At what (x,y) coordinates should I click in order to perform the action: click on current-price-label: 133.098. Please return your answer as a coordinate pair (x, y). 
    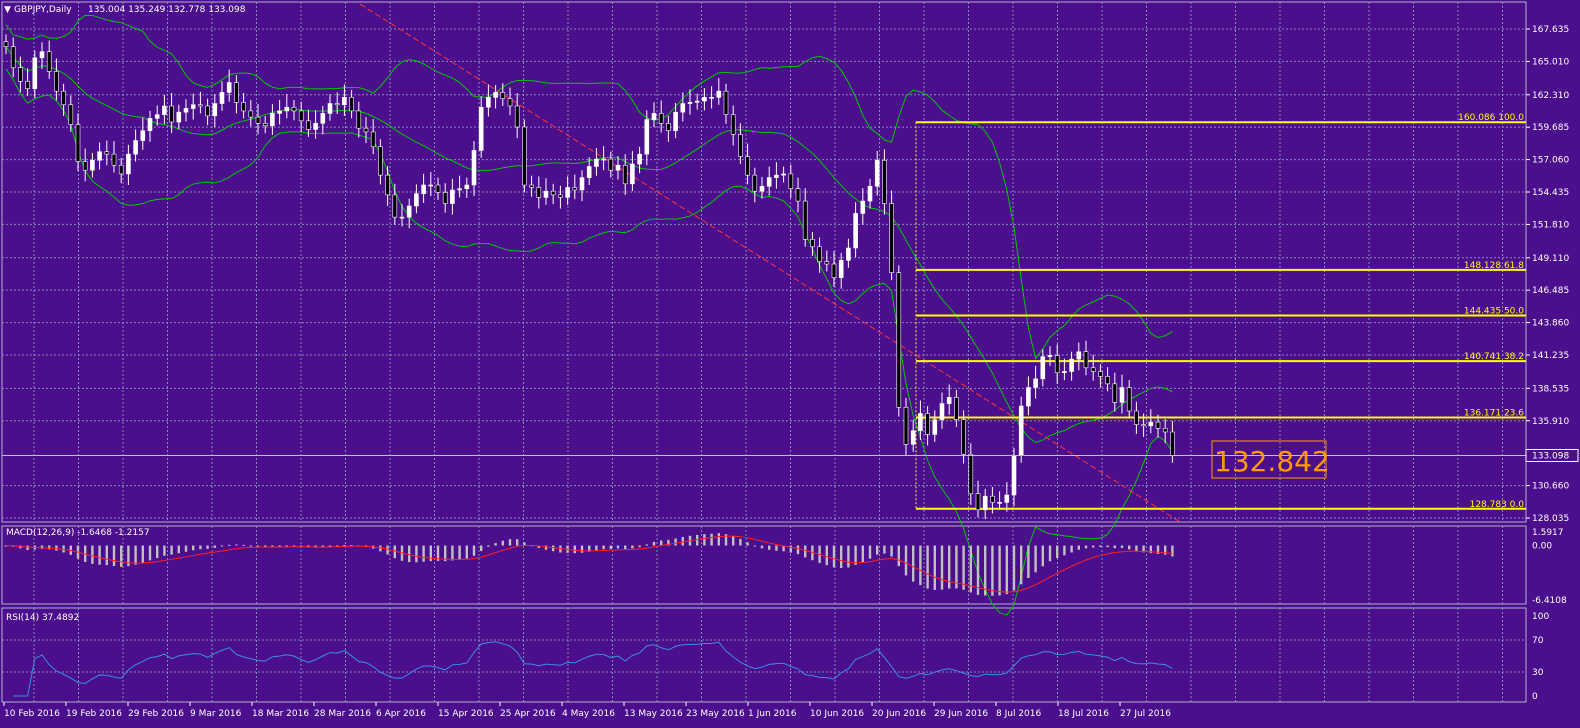
    Looking at the image, I should click on (1550, 456).